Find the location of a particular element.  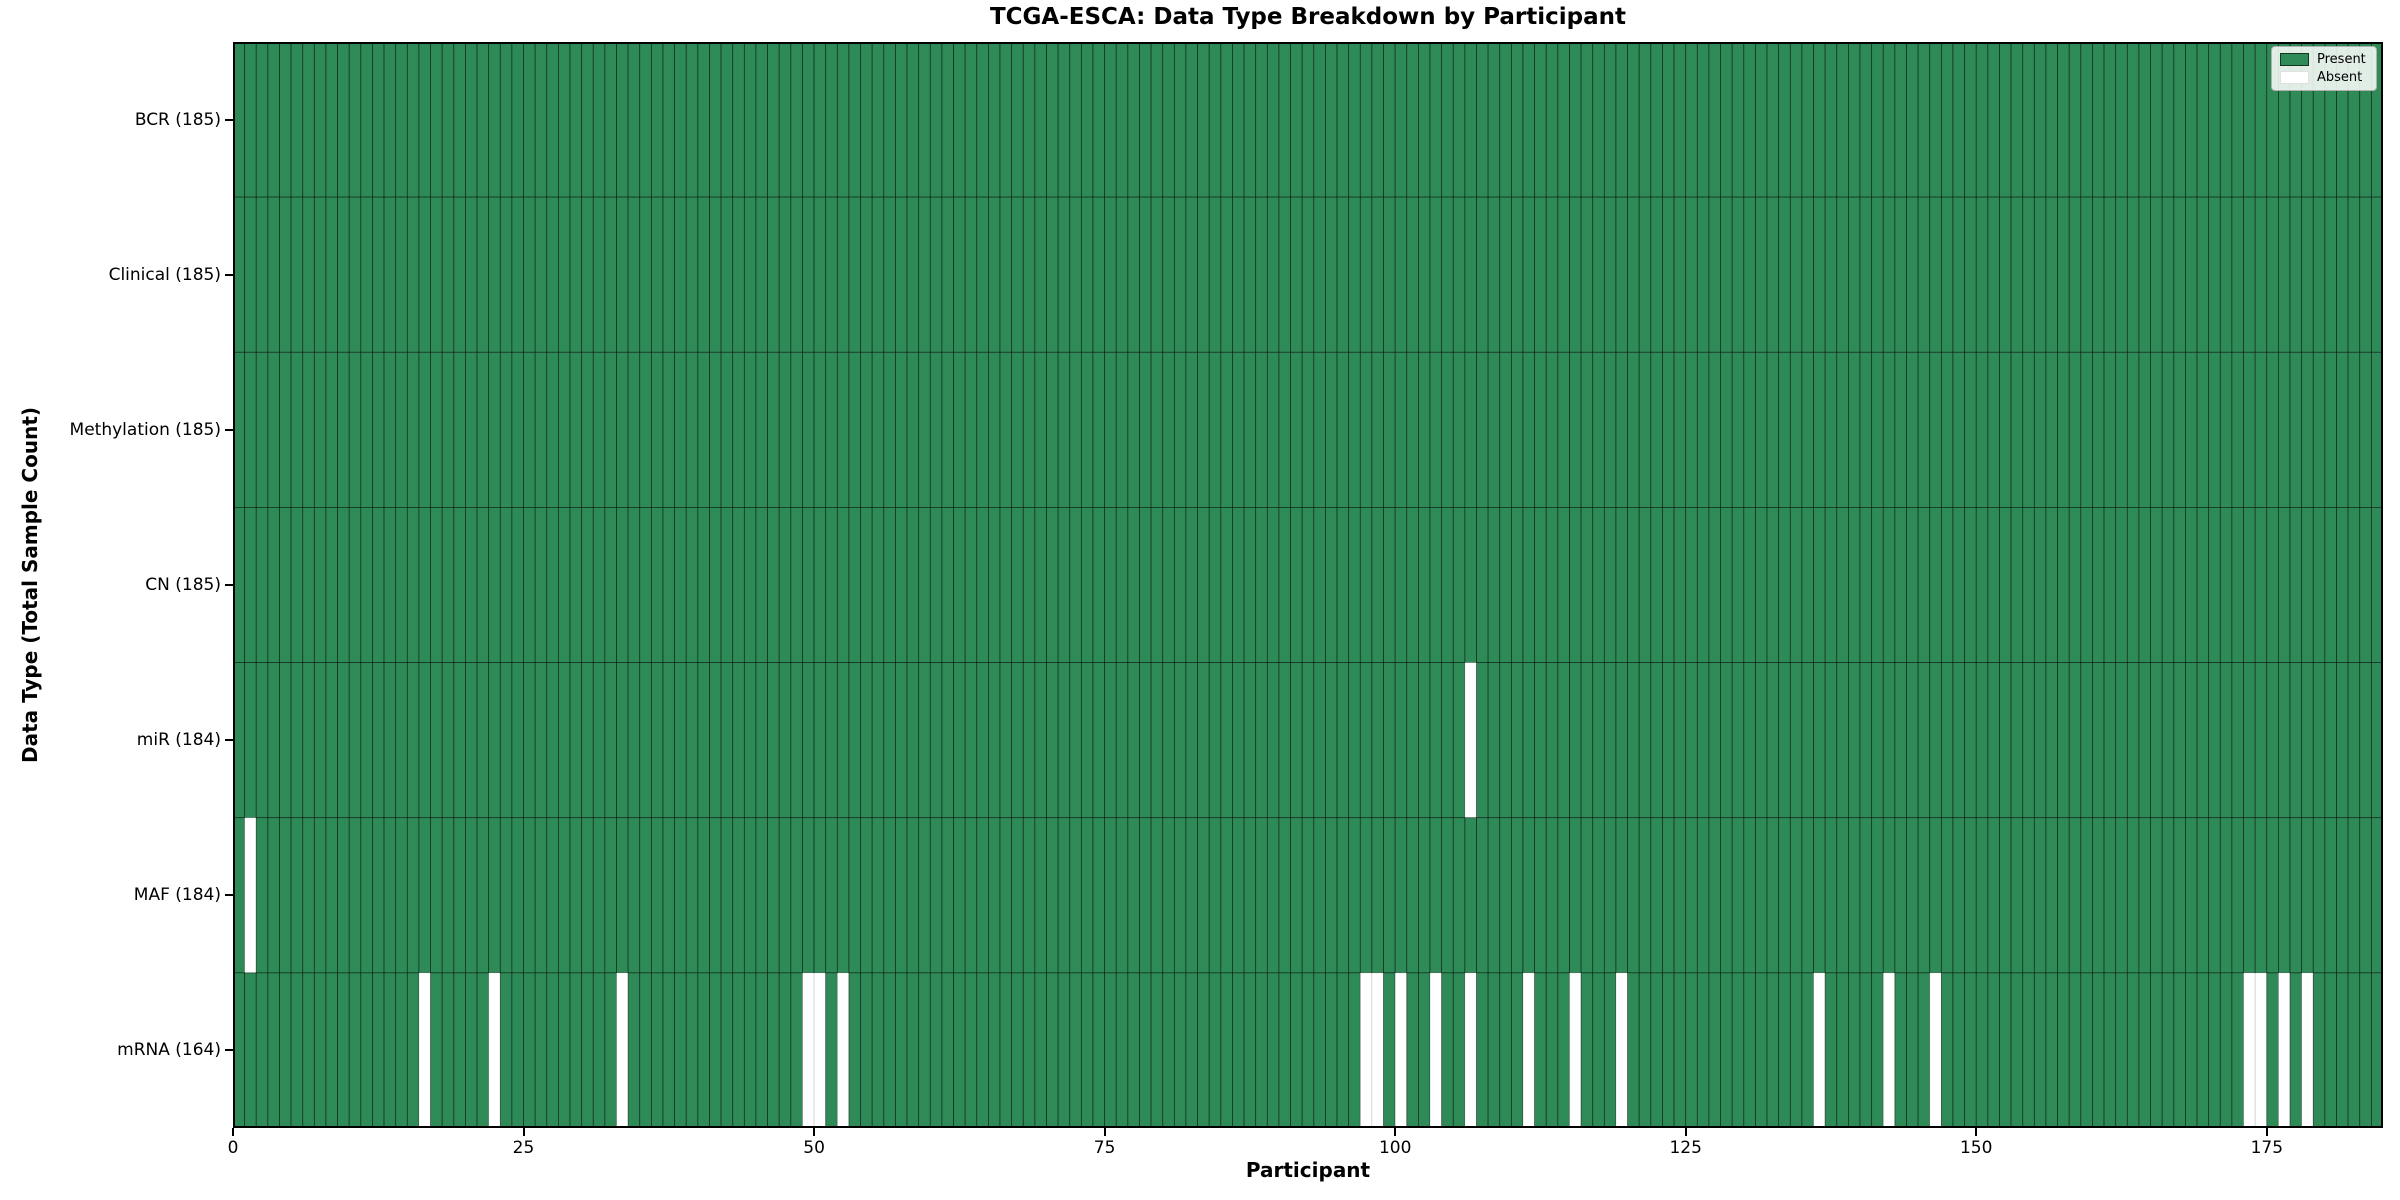

y-tick-label: mRNA (164) is located at coordinates (169, 1050).